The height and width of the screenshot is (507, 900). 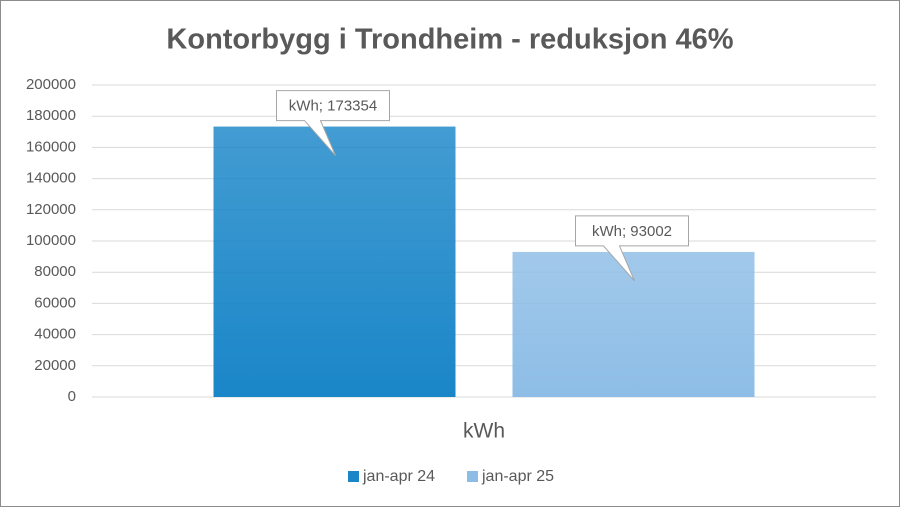 What do you see at coordinates (51, 84) in the screenshot?
I see `y-tick-label: 200000` at bounding box center [51, 84].